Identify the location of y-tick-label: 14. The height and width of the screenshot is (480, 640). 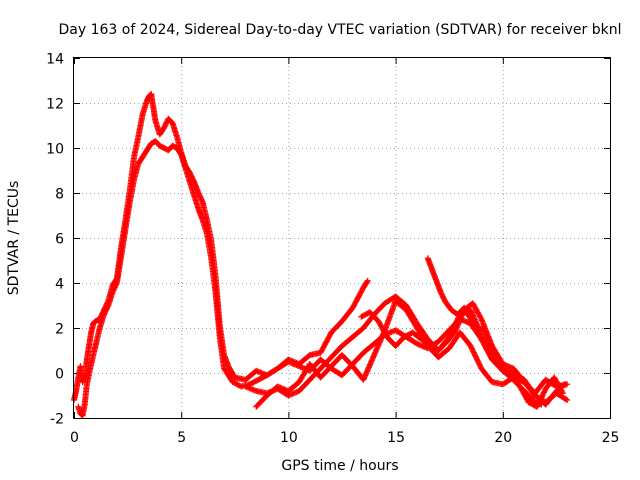
(55, 60).